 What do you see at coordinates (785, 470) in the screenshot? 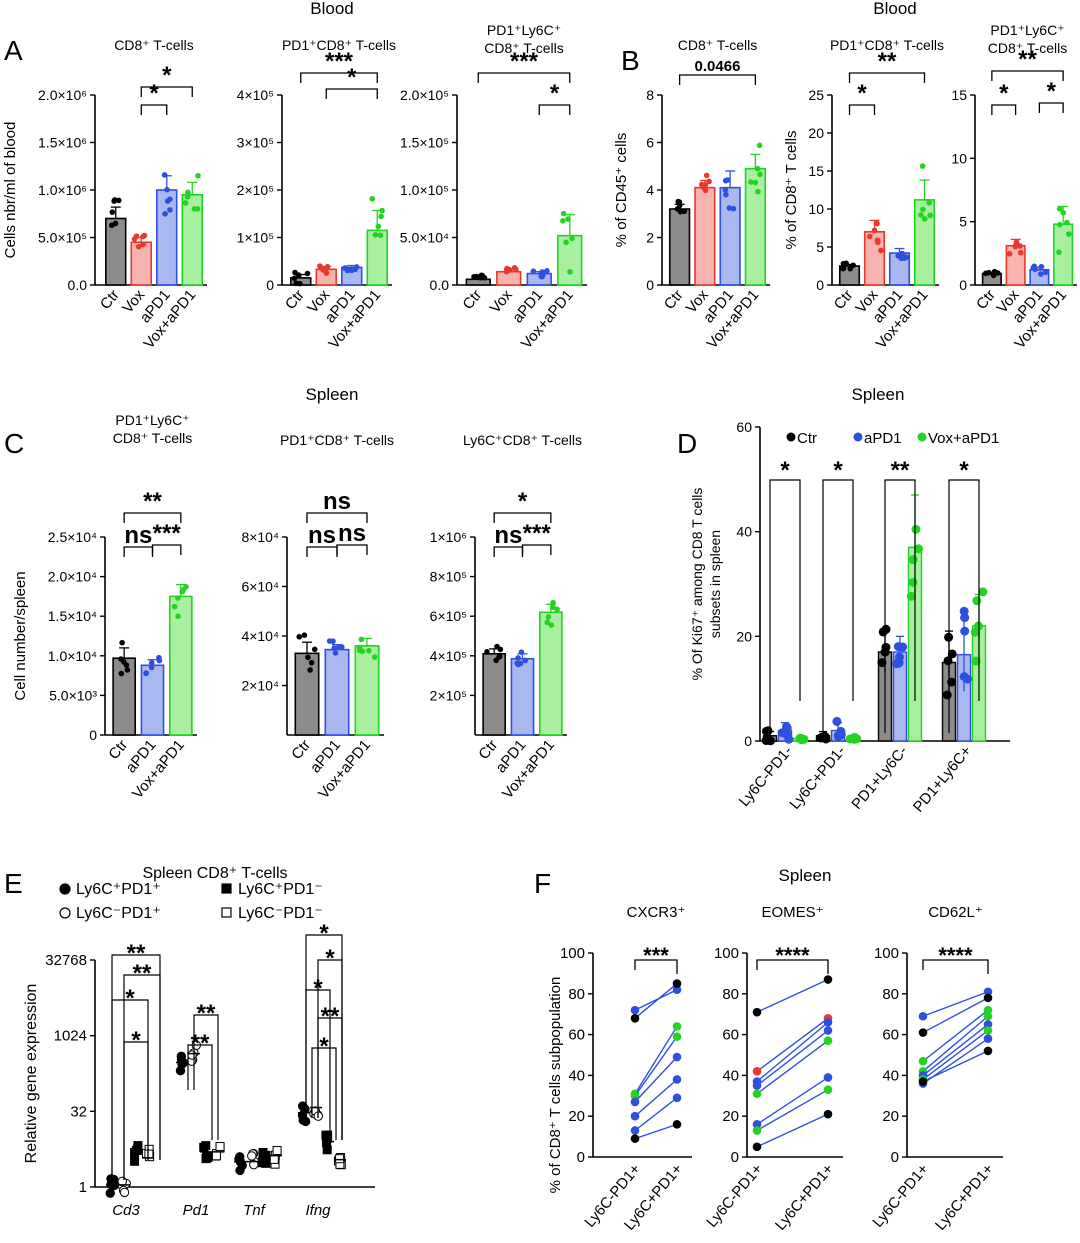
I see `significance-label-D: *` at bounding box center [785, 470].